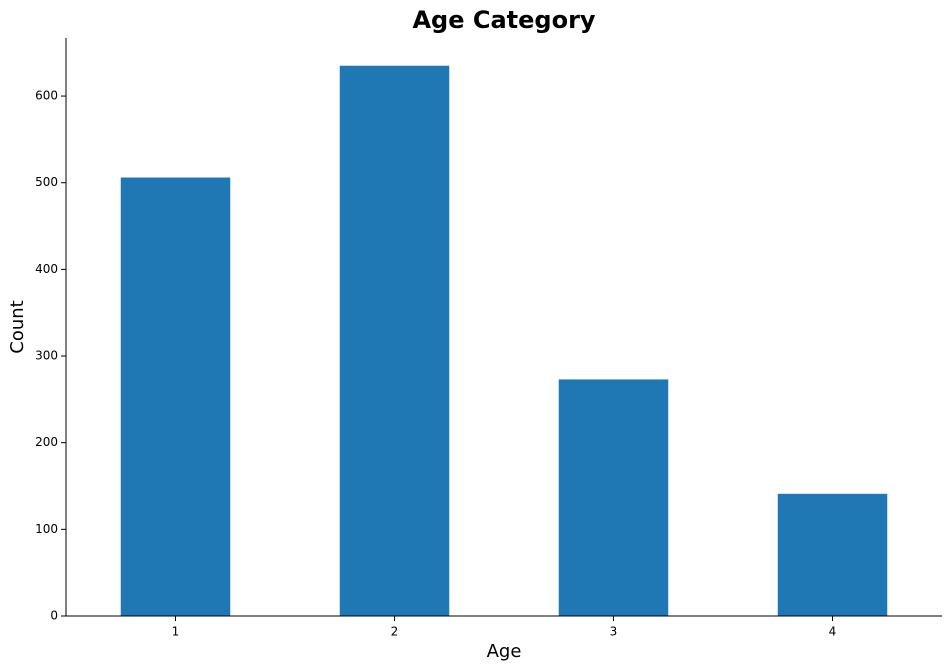 Image resolution: width=951 pixels, height=672 pixels. What do you see at coordinates (46, 96) in the screenshot?
I see `y-tick-label: 600` at bounding box center [46, 96].